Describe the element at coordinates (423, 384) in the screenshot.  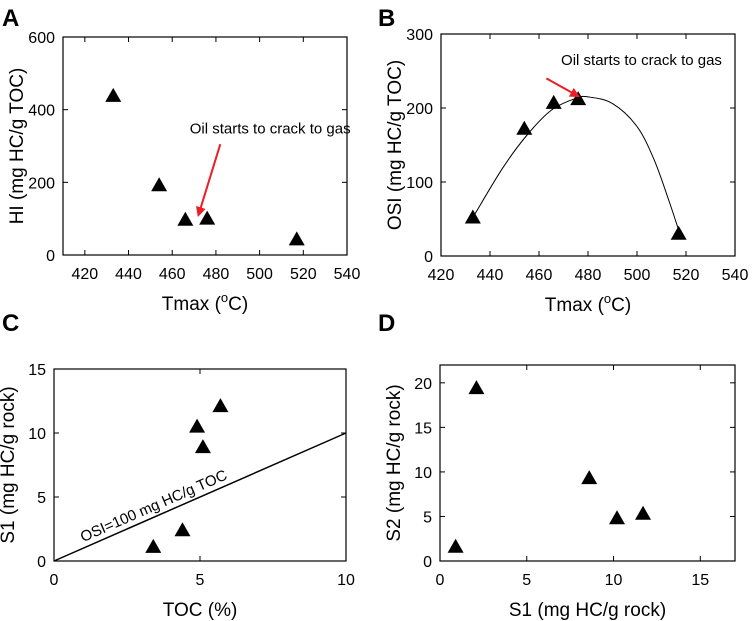
I see `y-tick-label: 20` at that location.